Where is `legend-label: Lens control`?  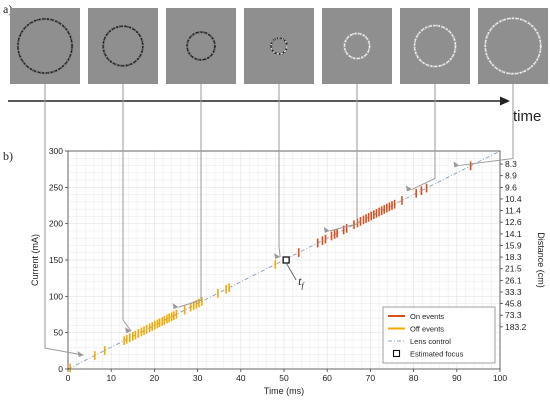 legend-label: Lens control is located at coordinates (430, 341).